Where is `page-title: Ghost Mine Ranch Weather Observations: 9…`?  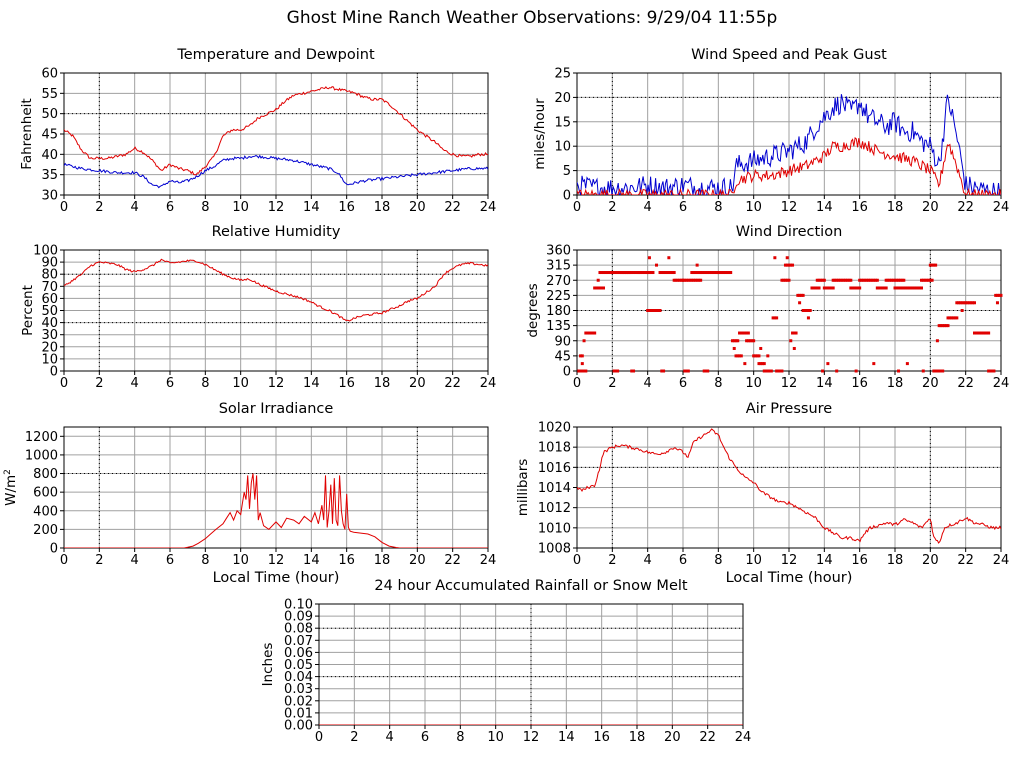
page-title: Ghost Mine Ranch Weather Observations: 9… is located at coordinates (532, 18).